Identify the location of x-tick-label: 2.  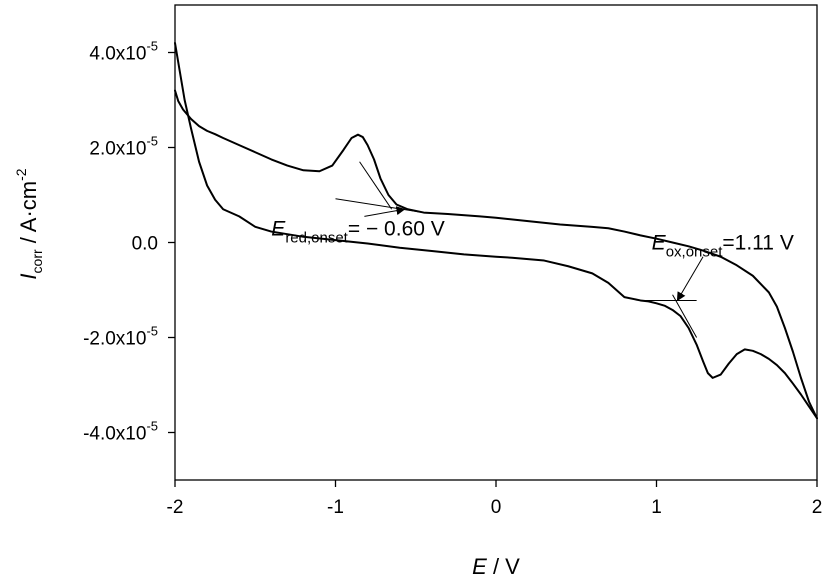
(817, 507).